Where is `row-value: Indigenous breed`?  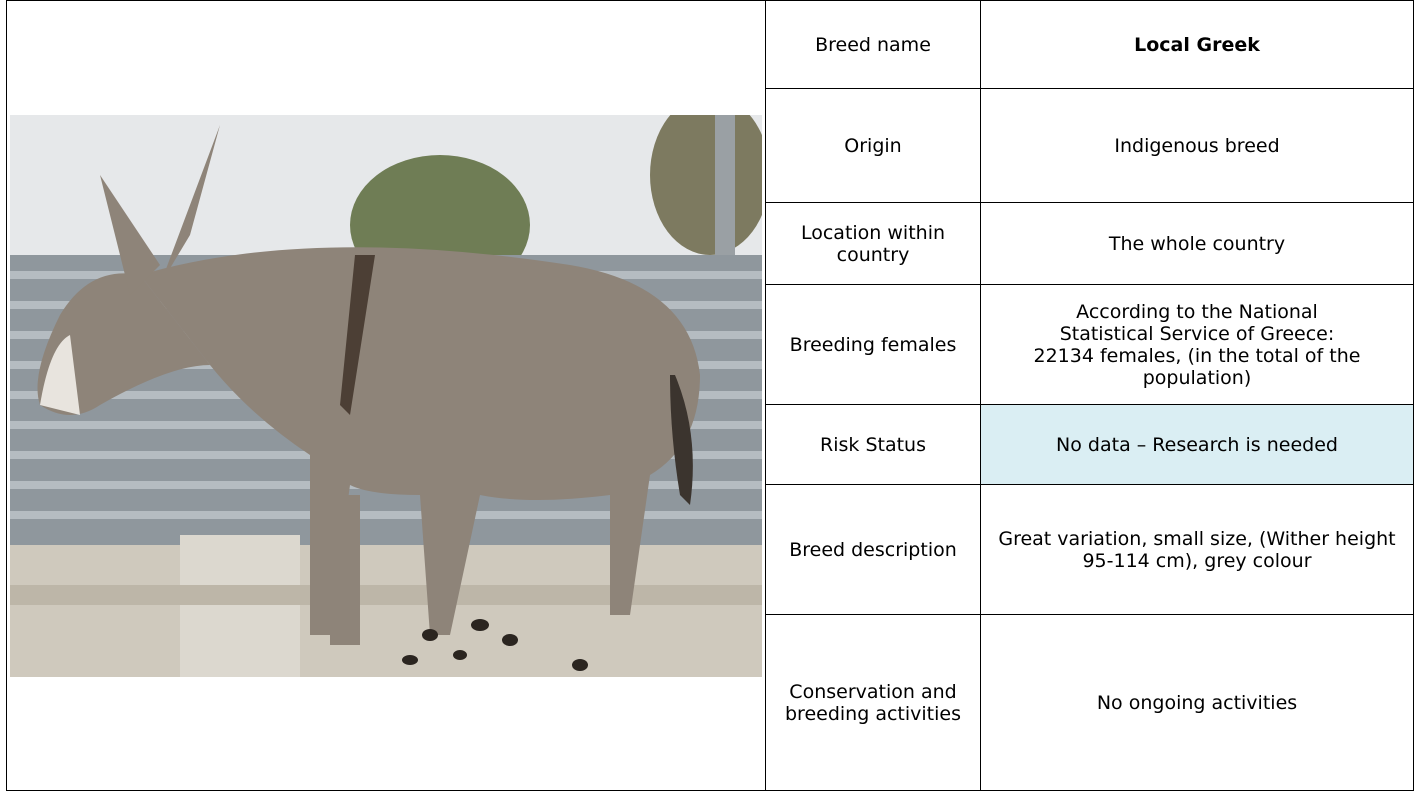
row-value: Indigenous breed is located at coordinates (1197, 145).